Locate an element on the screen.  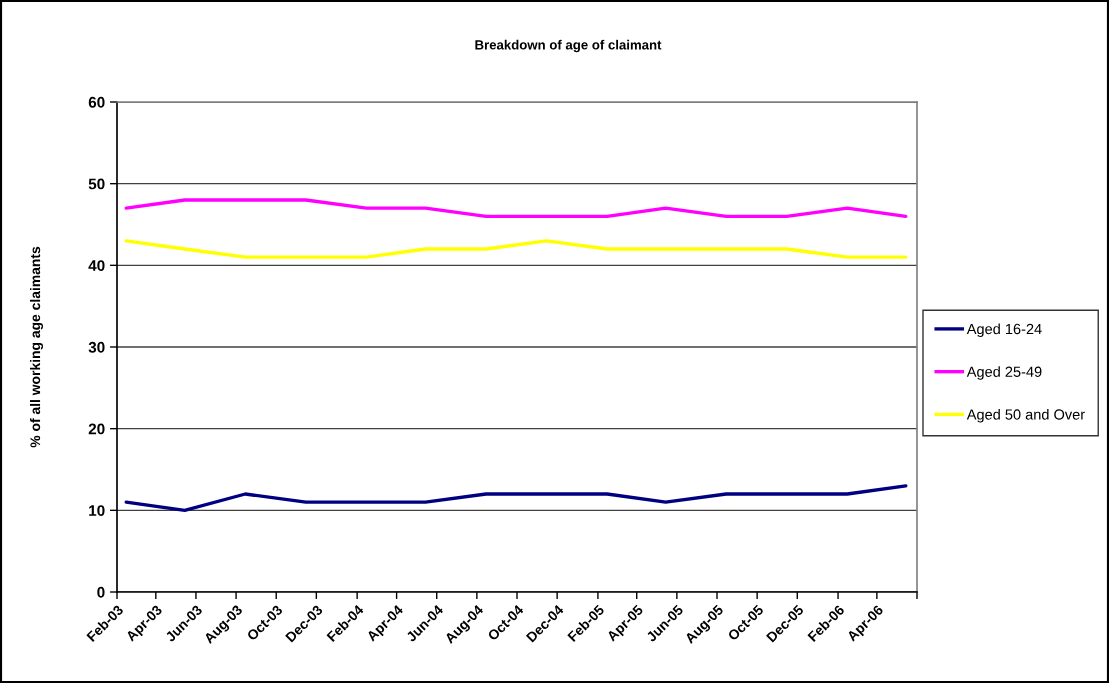
y-axis-title: % of all working age claimants is located at coordinates (36, 347).